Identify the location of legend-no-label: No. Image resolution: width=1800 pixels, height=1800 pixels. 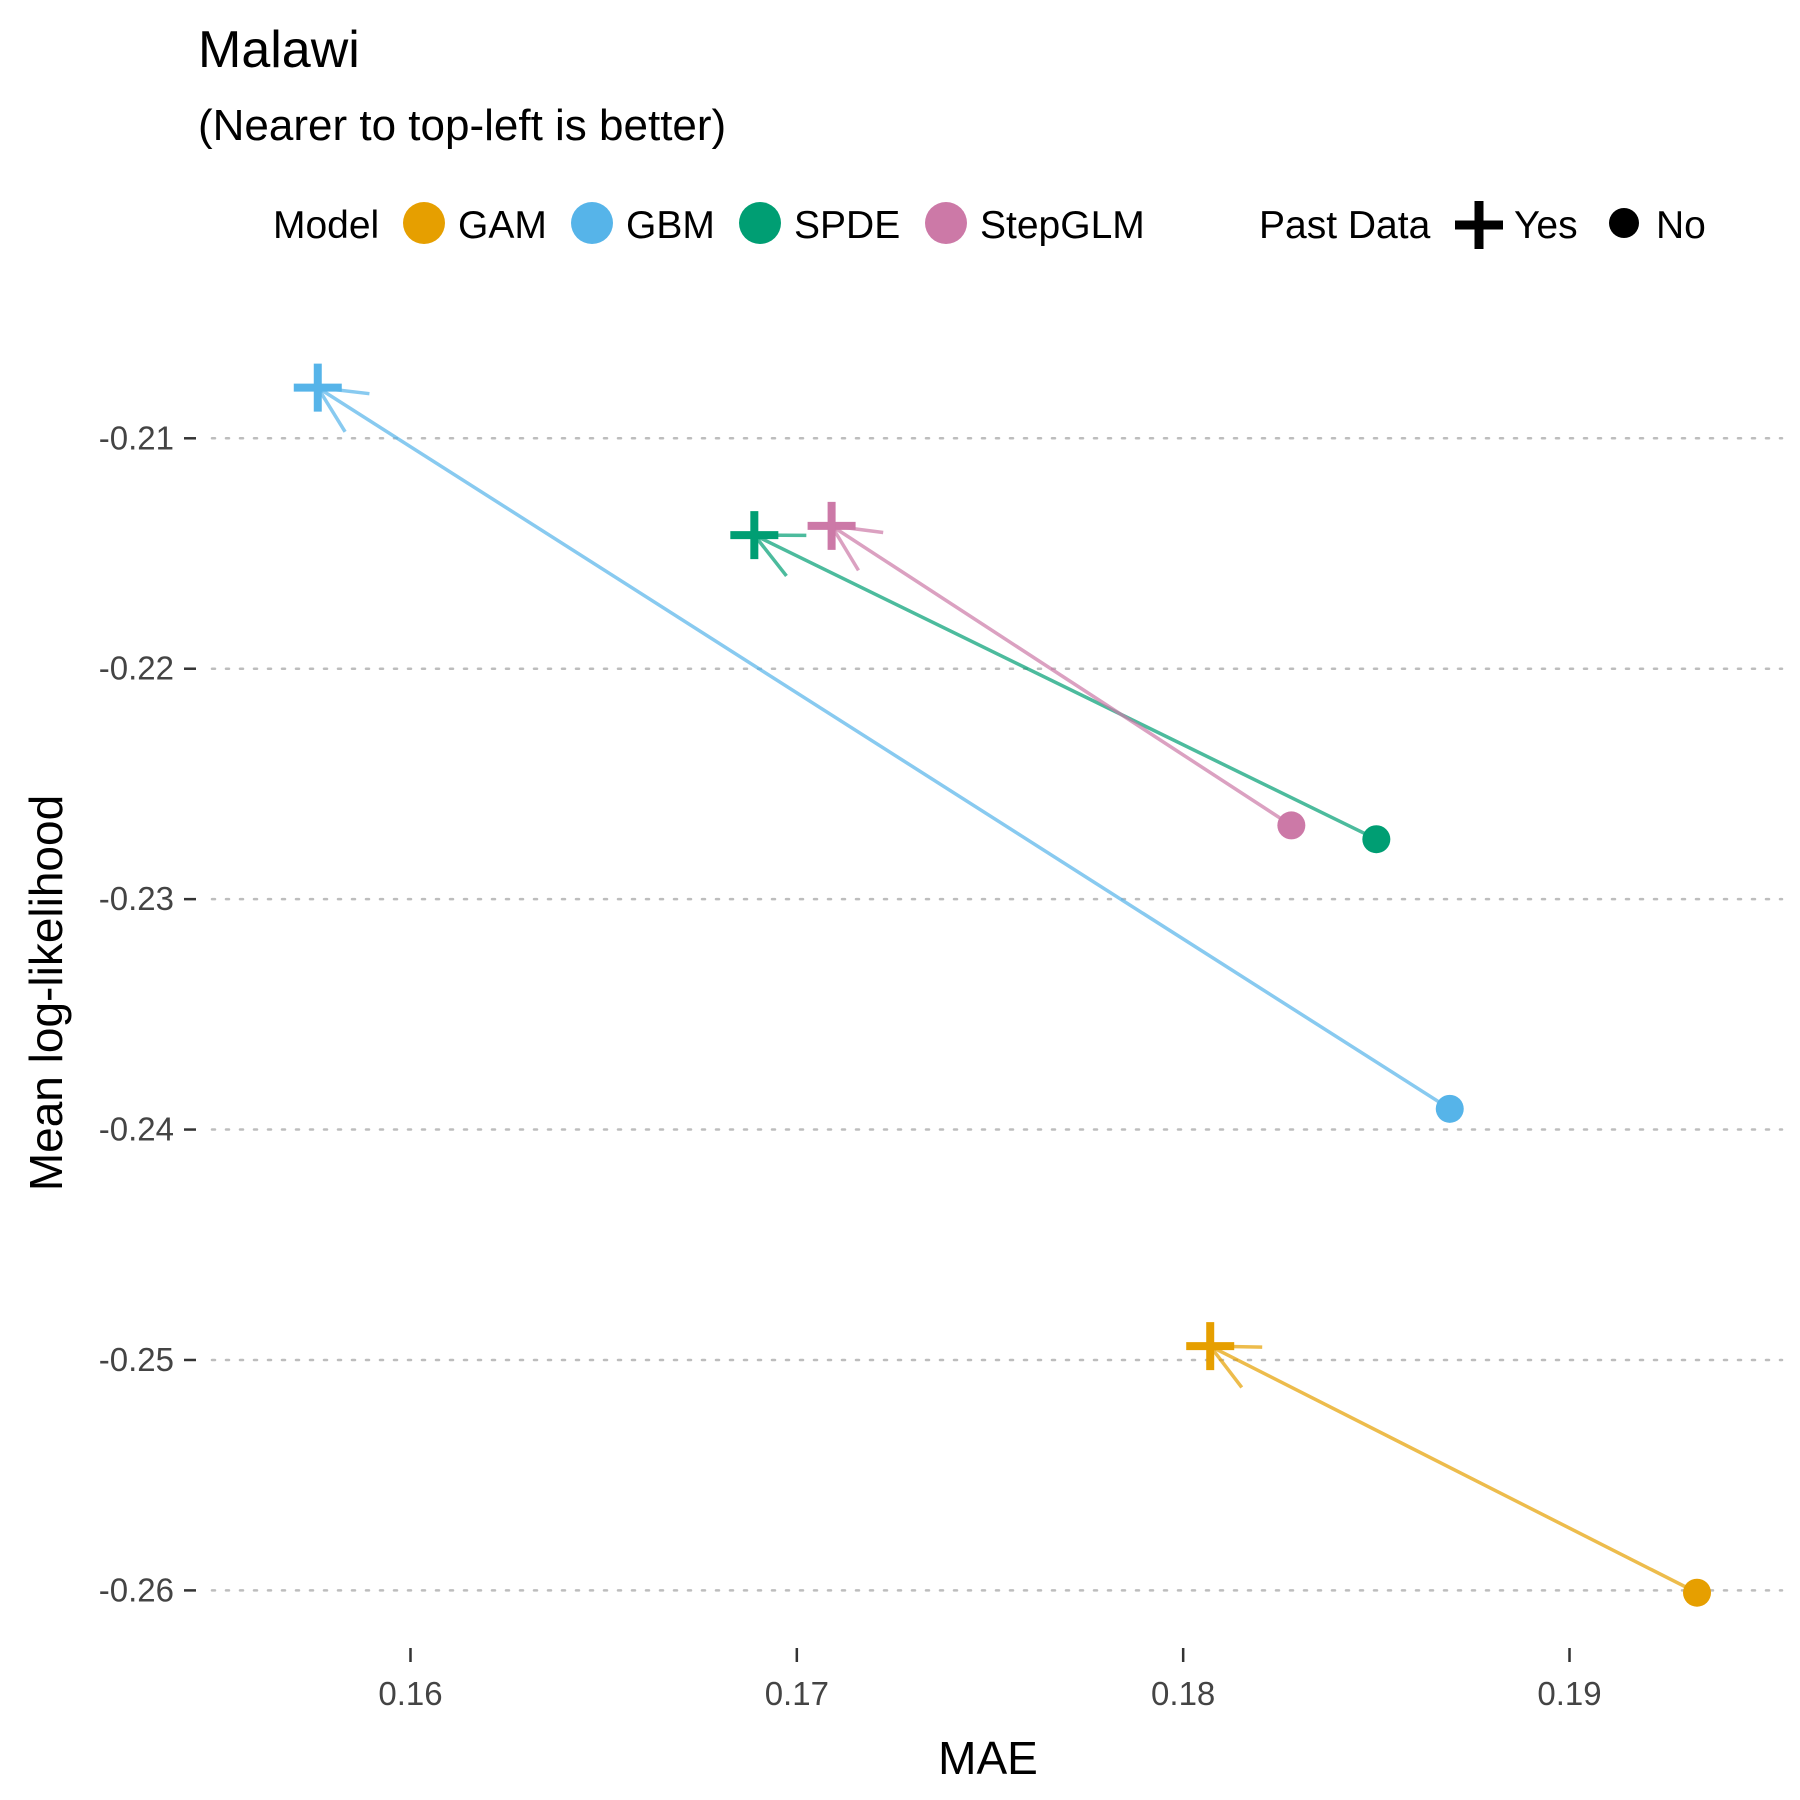
(1681, 225).